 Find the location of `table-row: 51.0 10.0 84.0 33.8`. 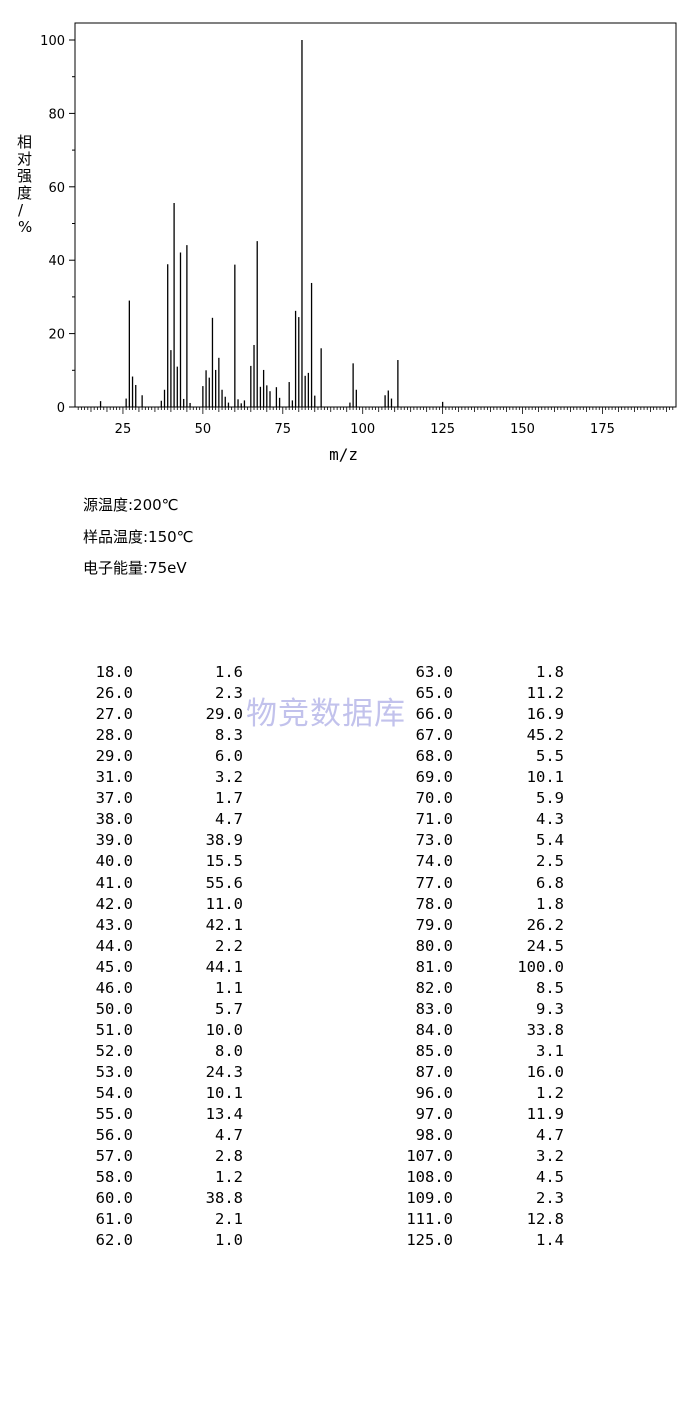

table-row: 51.0 10.0 84.0 33.8 is located at coordinates (343, 1031).